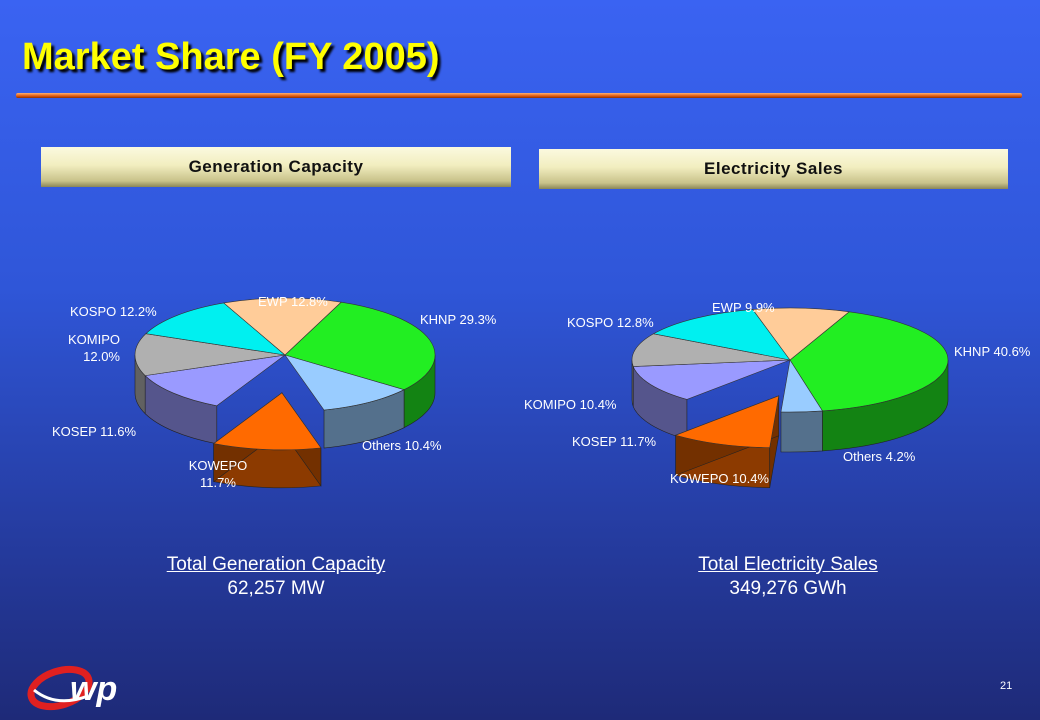 The image size is (1040, 720). I want to click on generation-capacity-header: Generation Capacity, so click(276, 167).